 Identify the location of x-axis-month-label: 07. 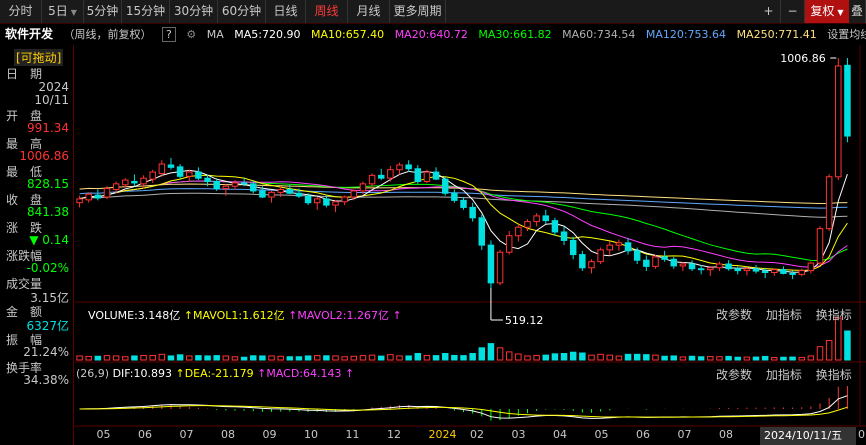
(187, 434).